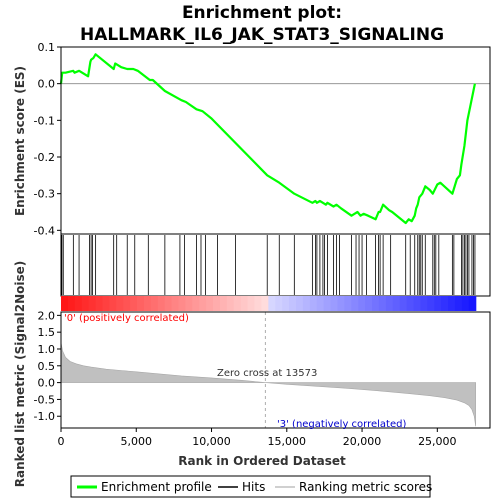  What do you see at coordinates (47, 349) in the screenshot?
I see `rank-y-tick-label: 1.0` at bounding box center [47, 349].